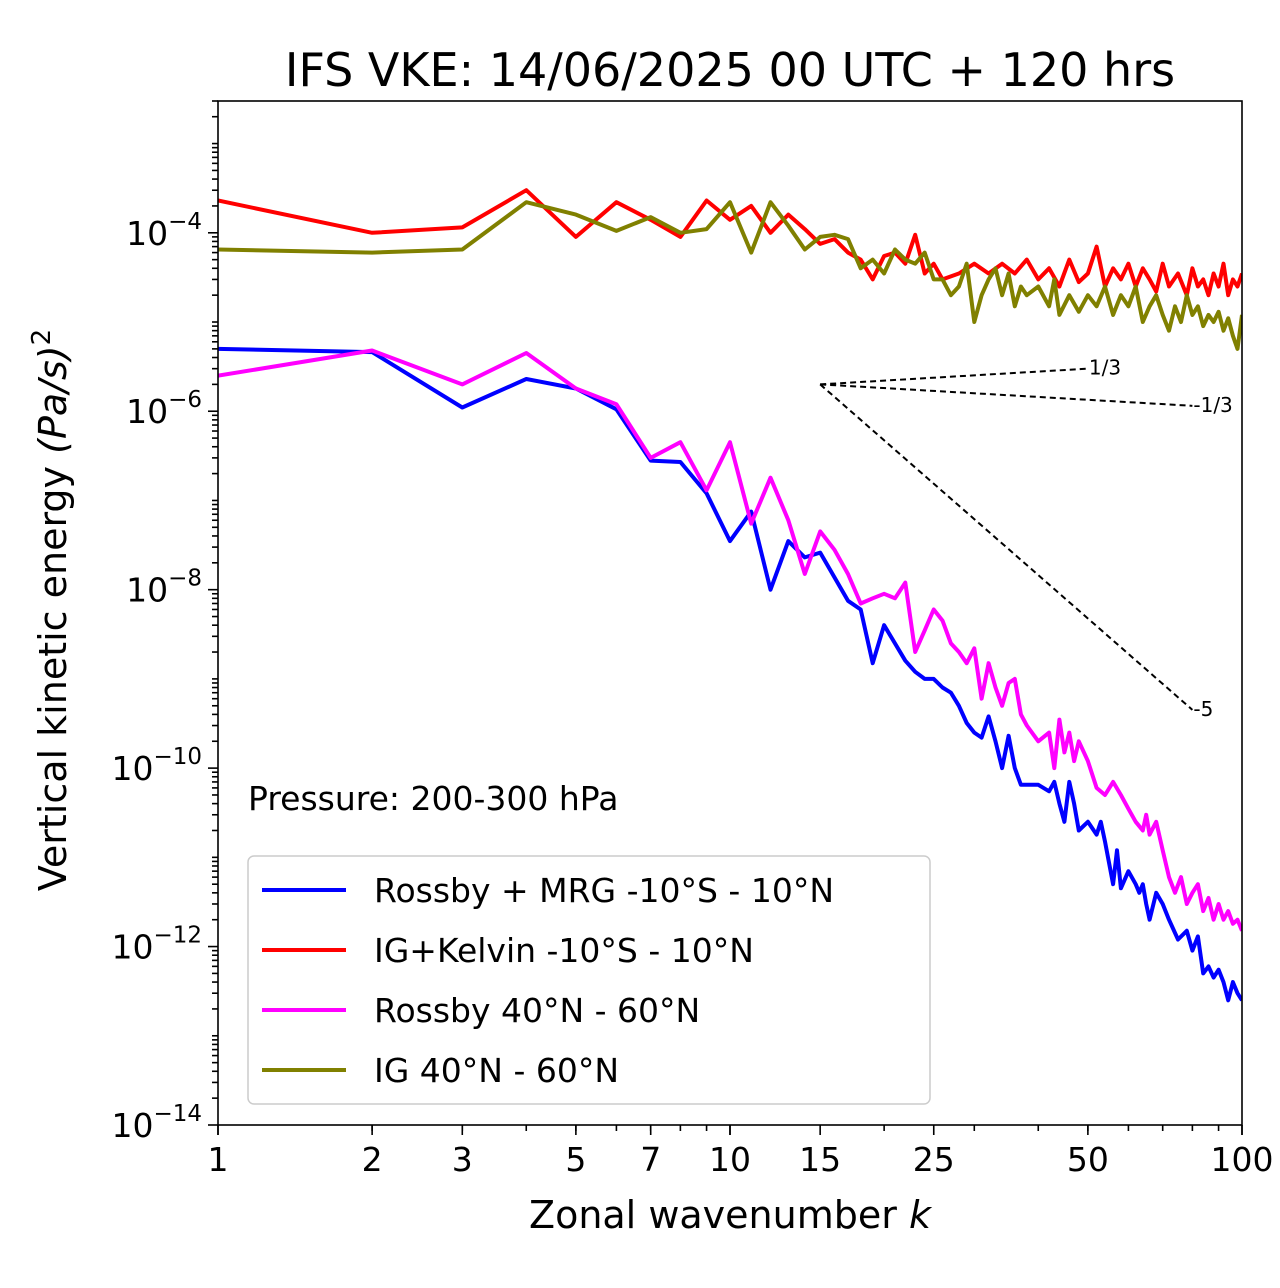  Describe the element at coordinates (164, 588) in the screenshot. I see `y-tick-label: 10⁻⁸` at that location.